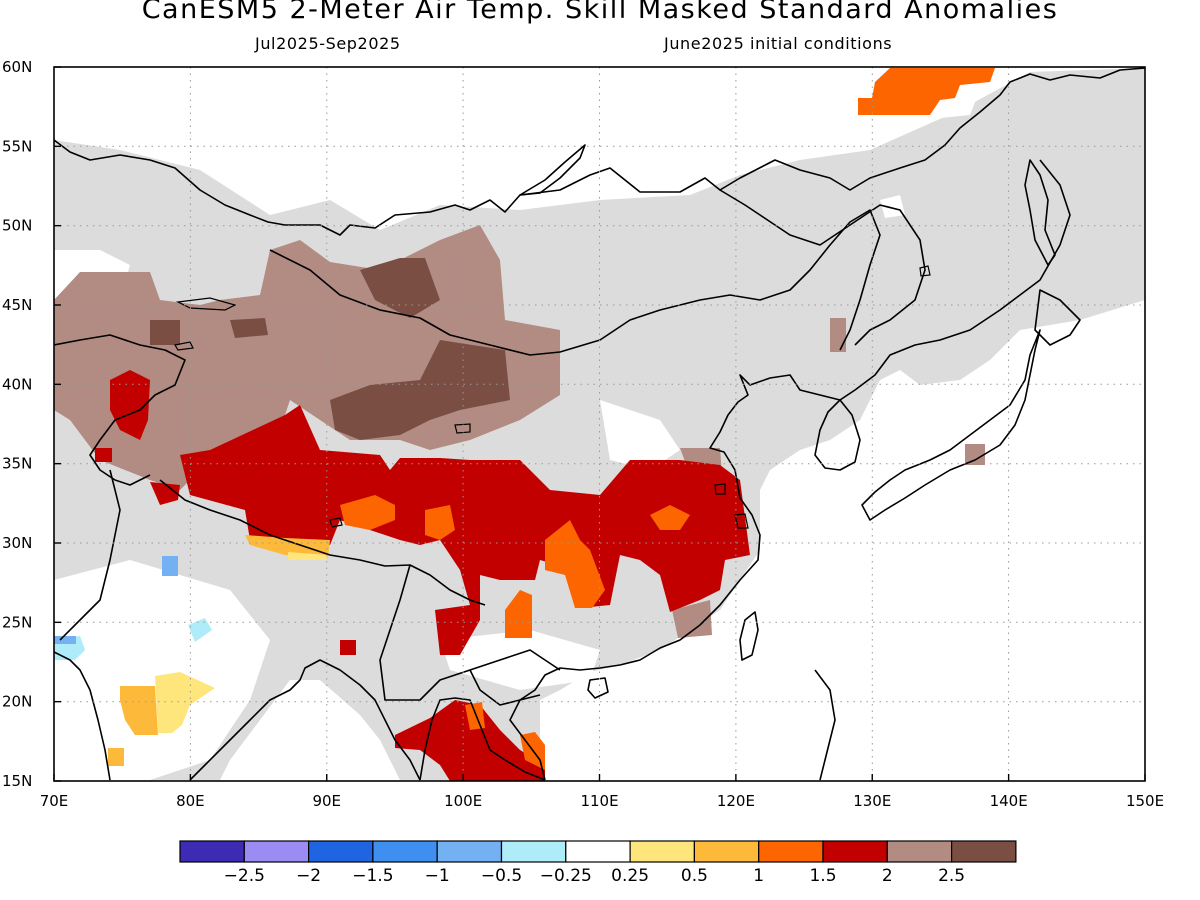 The image size is (1200, 900). What do you see at coordinates (326, 801) in the screenshot?
I see `lon-tick-label: 90E` at bounding box center [326, 801].